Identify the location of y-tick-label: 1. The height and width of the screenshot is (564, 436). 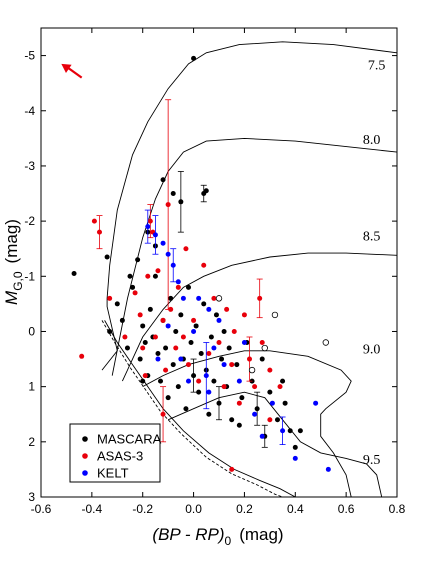
(31, 387).